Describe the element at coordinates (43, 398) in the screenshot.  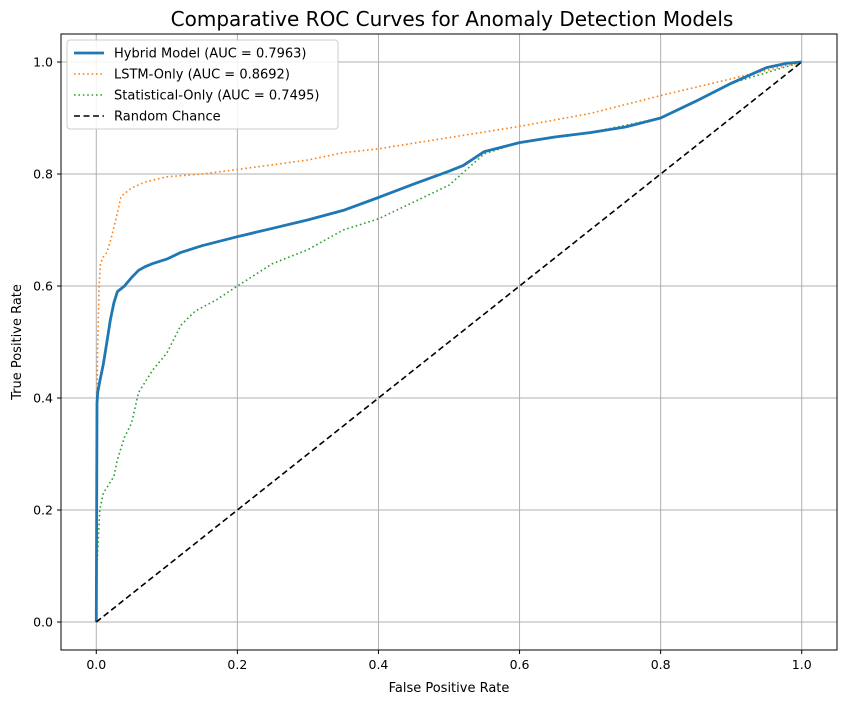
I see `y-tick-label: 0.4` at that location.